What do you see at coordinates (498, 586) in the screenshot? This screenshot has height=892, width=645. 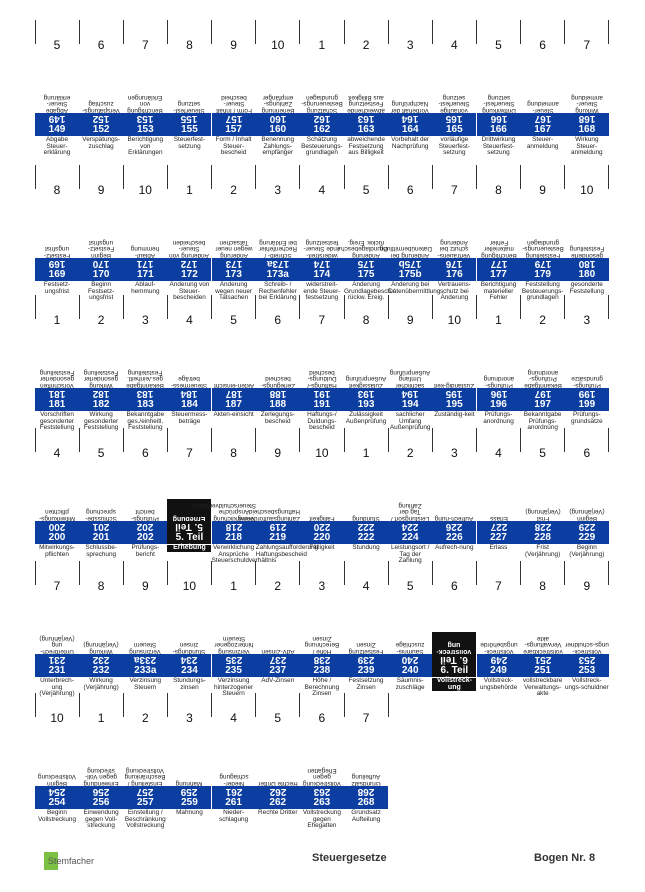 I see `tab-number: 7` at bounding box center [498, 586].